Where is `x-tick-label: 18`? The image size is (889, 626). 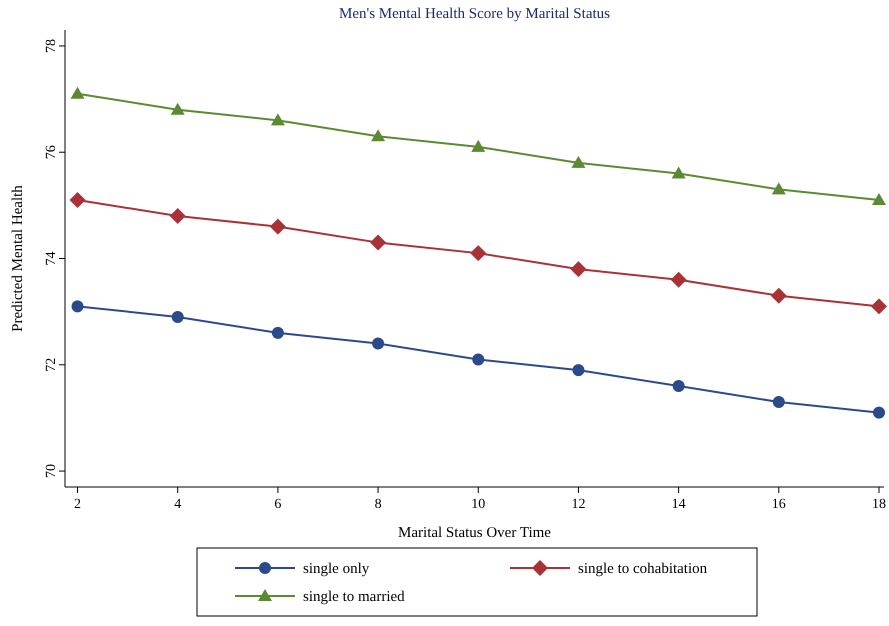
x-tick-label: 18 is located at coordinates (879, 504).